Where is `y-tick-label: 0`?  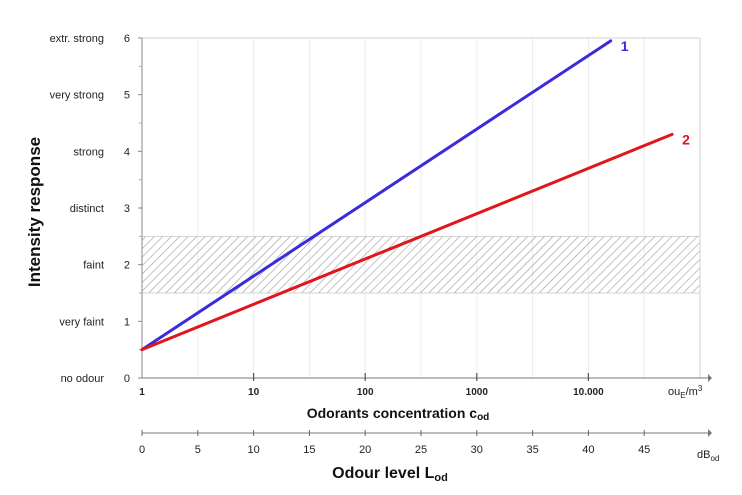 y-tick-label: 0 is located at coordinates (127, 379).